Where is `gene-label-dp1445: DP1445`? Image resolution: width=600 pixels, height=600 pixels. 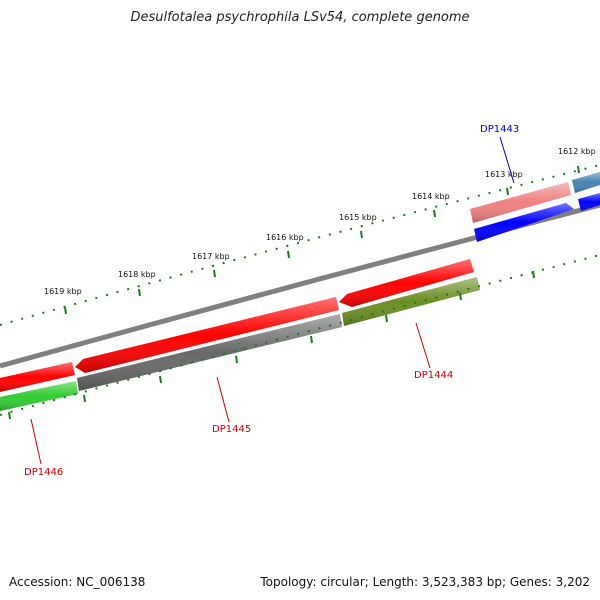 gene-label-dp1445: DP1445 is located at coordinates (231, 429).